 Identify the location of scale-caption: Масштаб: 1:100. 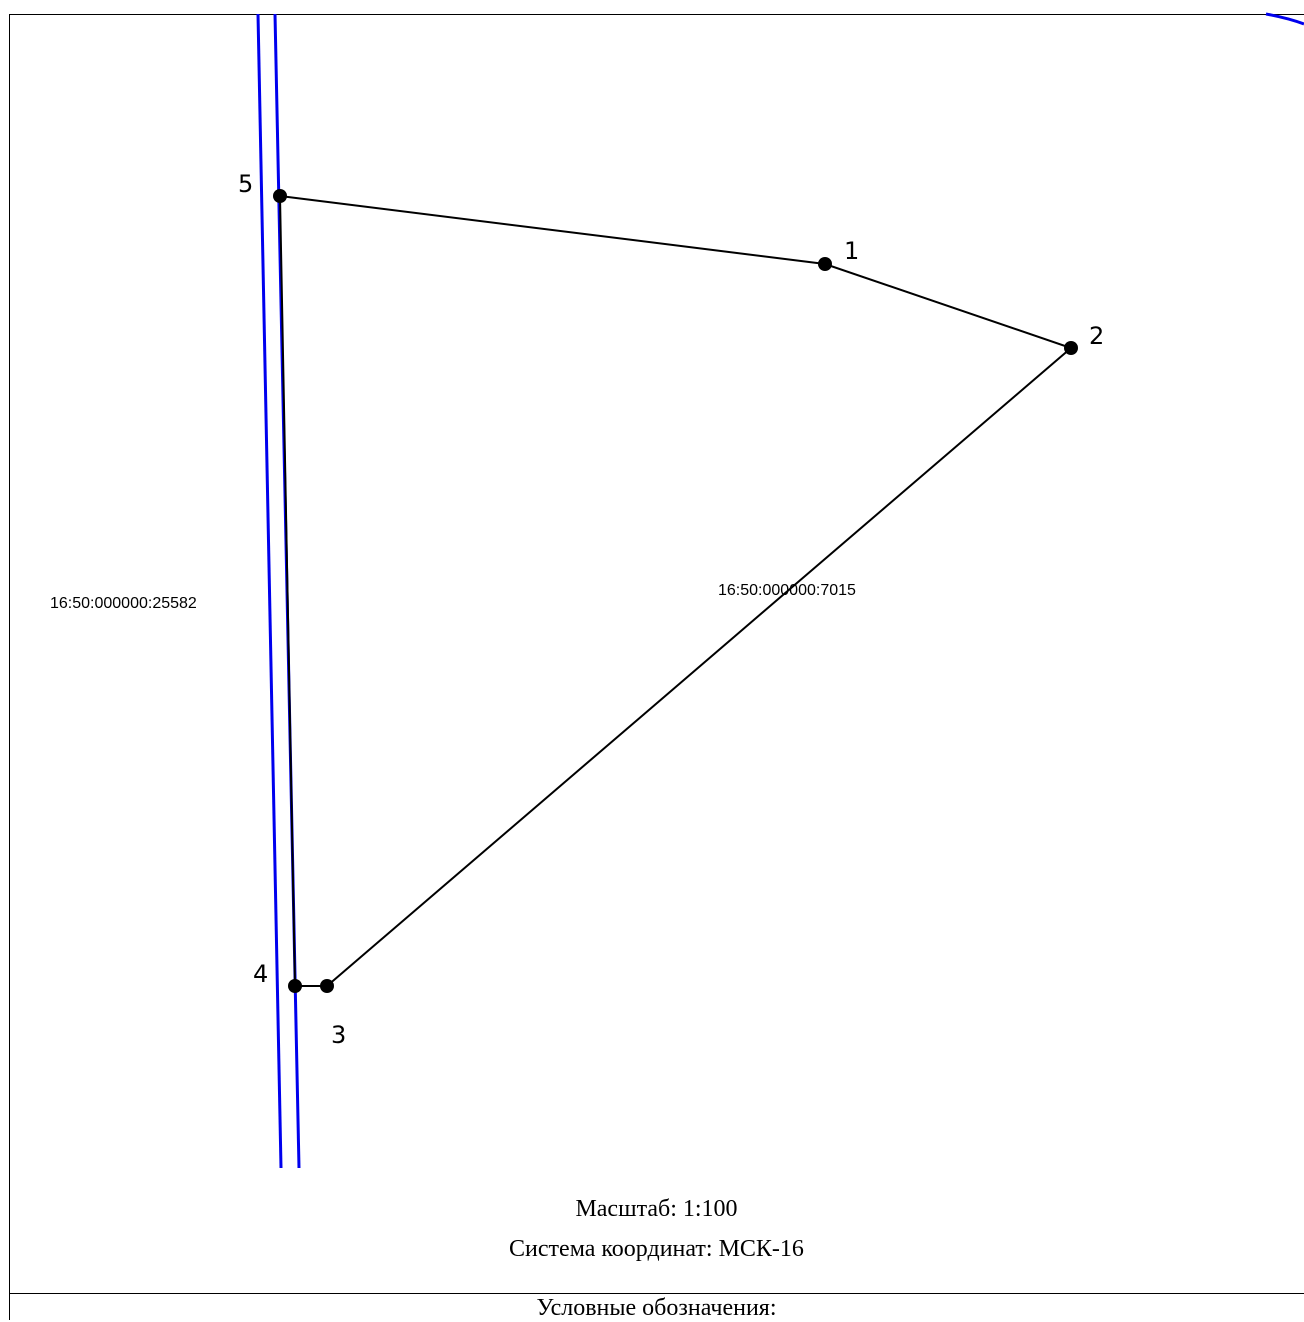
(656, 1209).